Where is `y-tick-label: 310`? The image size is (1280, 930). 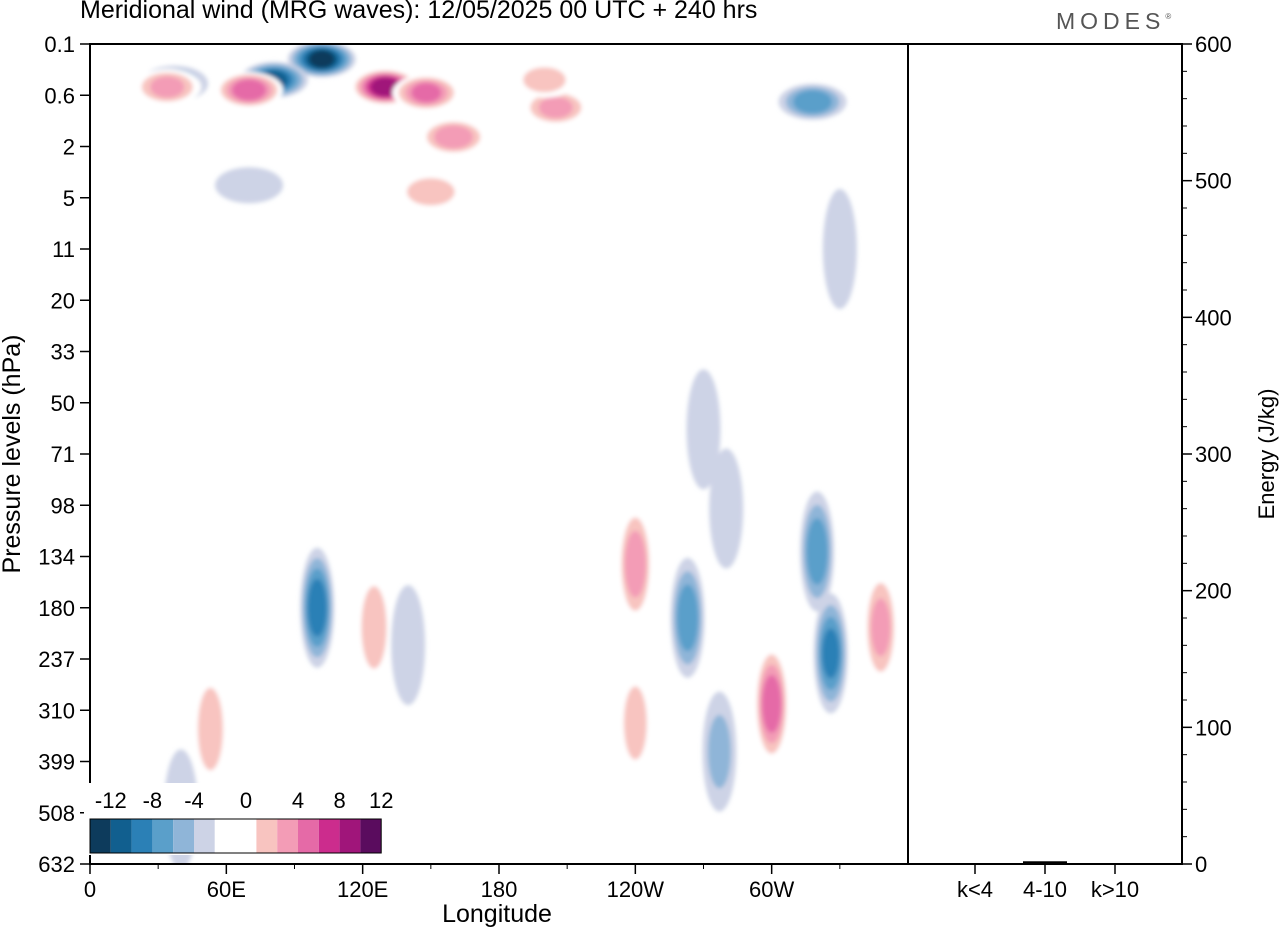 y-tick-label: 310 is located at coordinates (56, 710).